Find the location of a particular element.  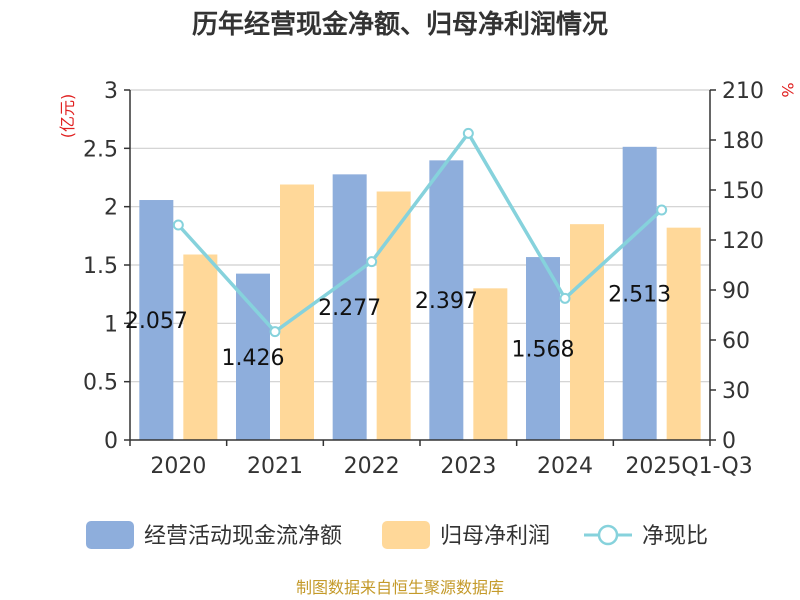

x-axis-tick-label: 2021 is located at coordinates (275, 466).